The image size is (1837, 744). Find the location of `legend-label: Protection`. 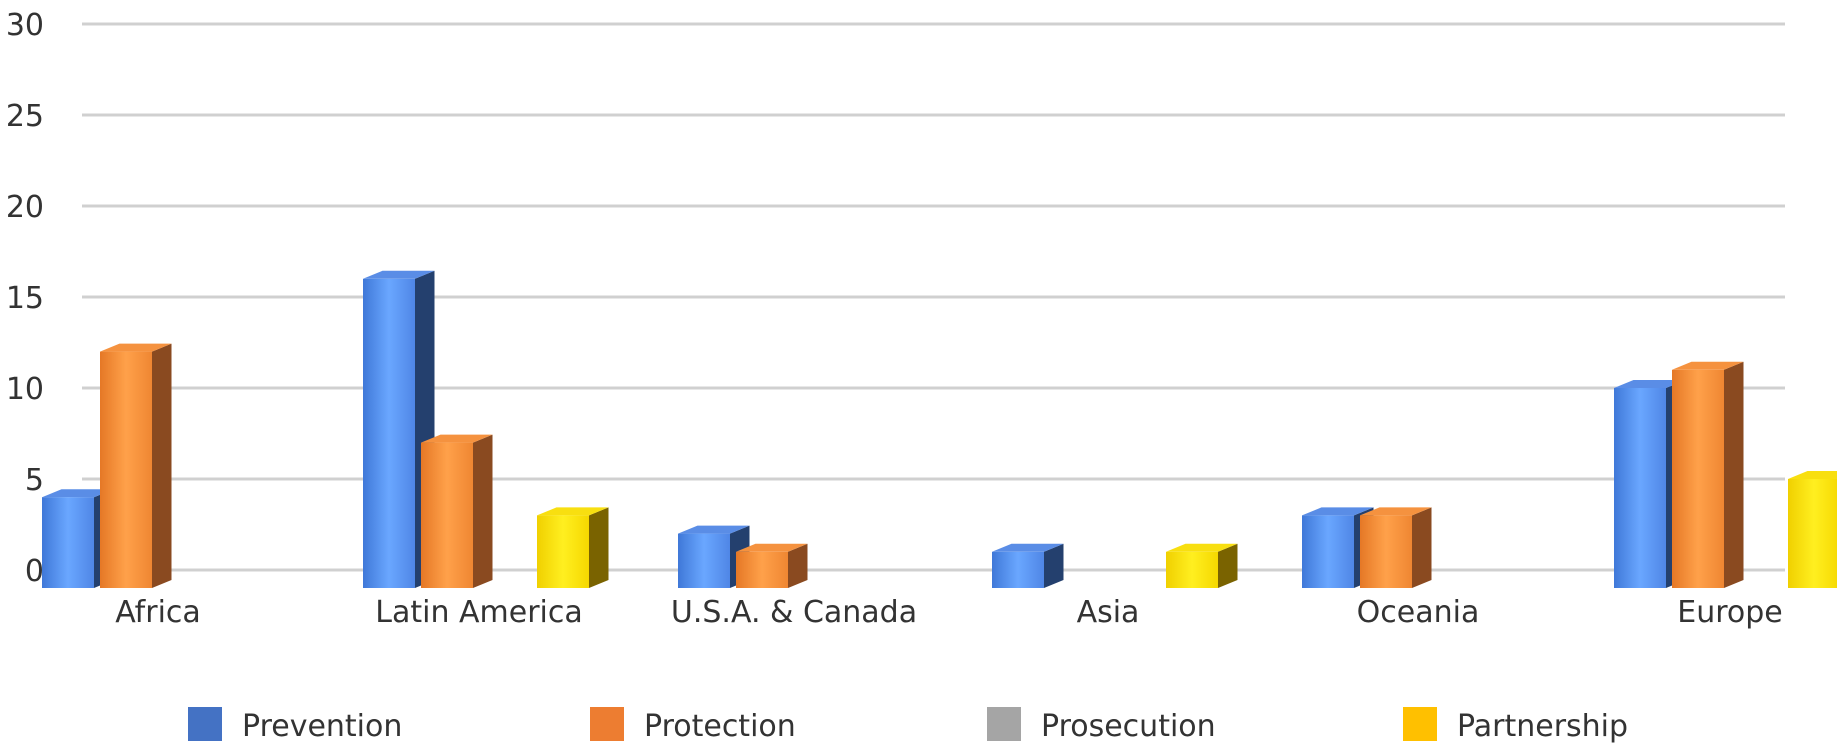

legend-label: Protection is located at coordinates (720, 726).